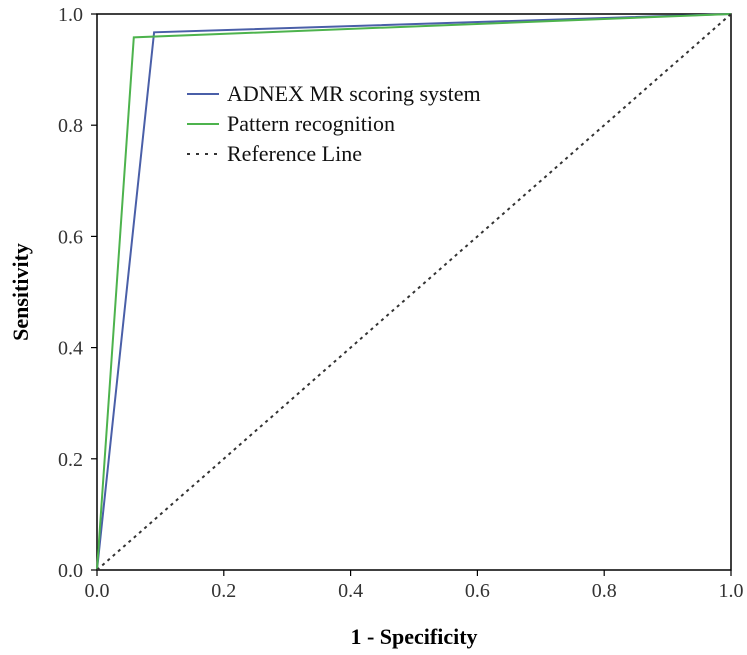  Describe the element at coordinates (223, 591) in the screenshot. I see `x-tick-label: 0.2` at that location.